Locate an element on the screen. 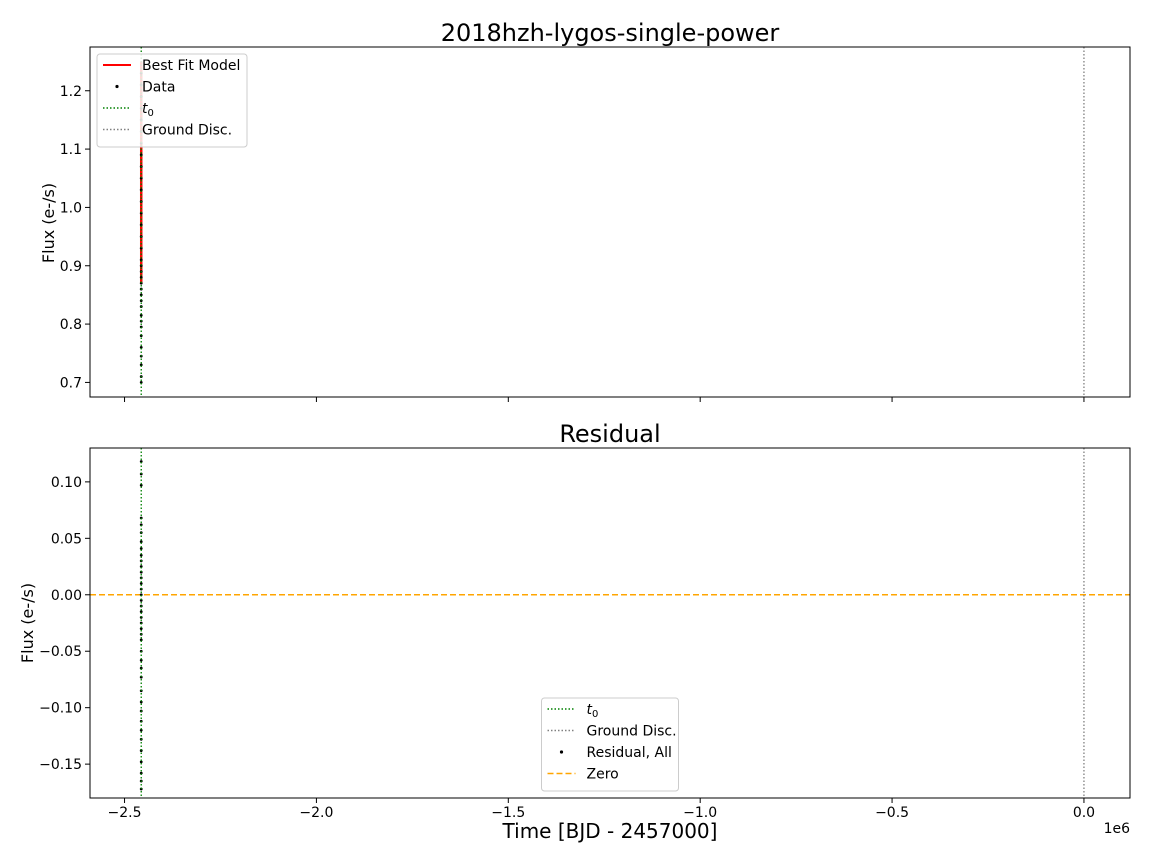 The width and height of the screenshot is (1152, 864). residual-legend: t0 Ground Disc. Residual, All Zero is located at coordinates (610, 744).